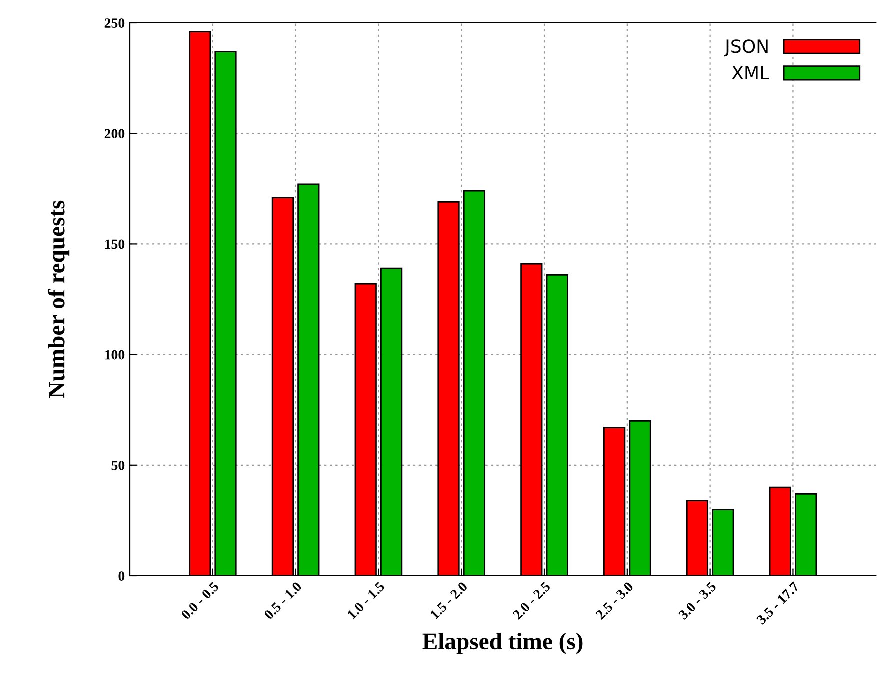 Image resolution: width=877 pixels, height=675 pixels. Describe the element at coordinates (778, 603) in the screenshot. I see `x-tick-label: 3.5 - 17.7` at that location.